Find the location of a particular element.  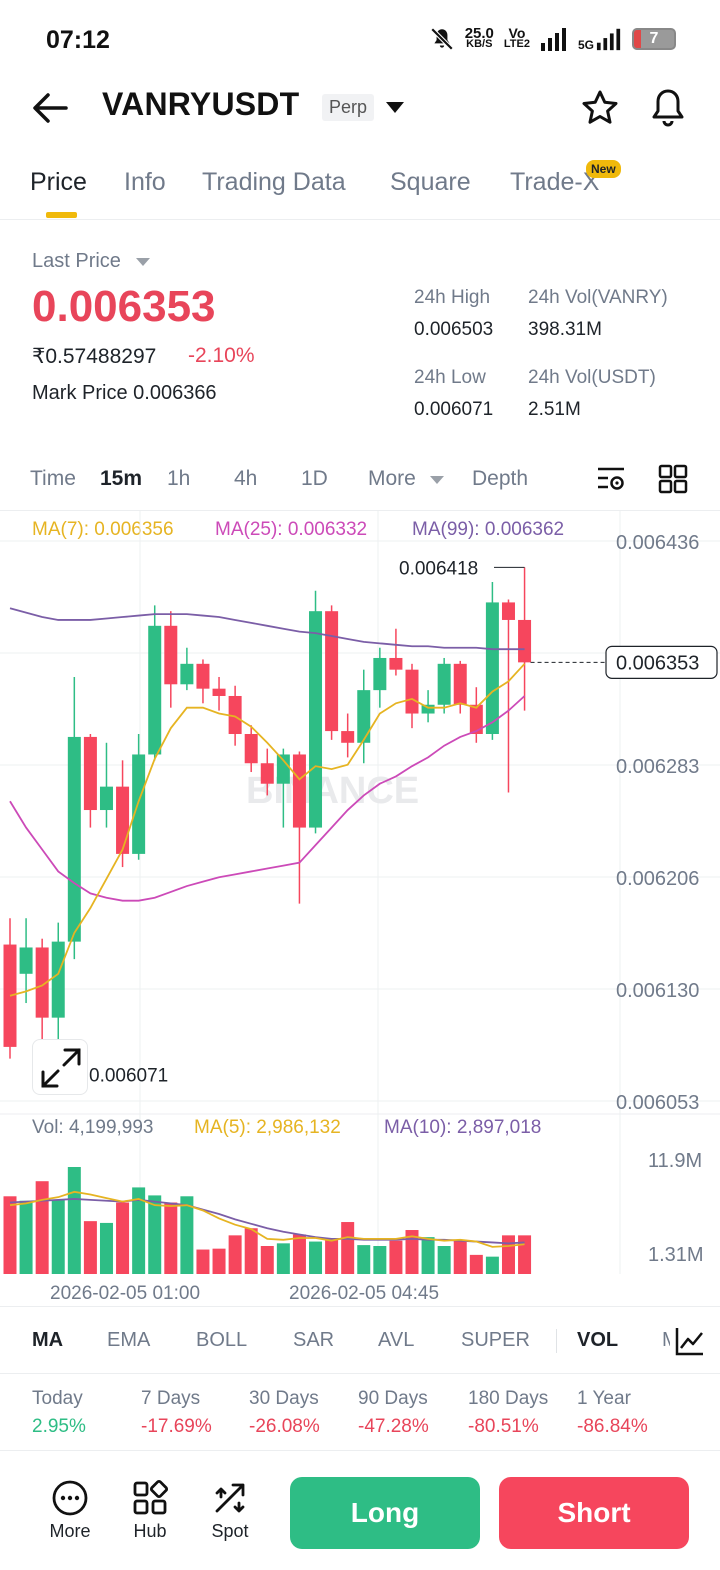

interval-depth: Depth is located at coordinates (500, 478).